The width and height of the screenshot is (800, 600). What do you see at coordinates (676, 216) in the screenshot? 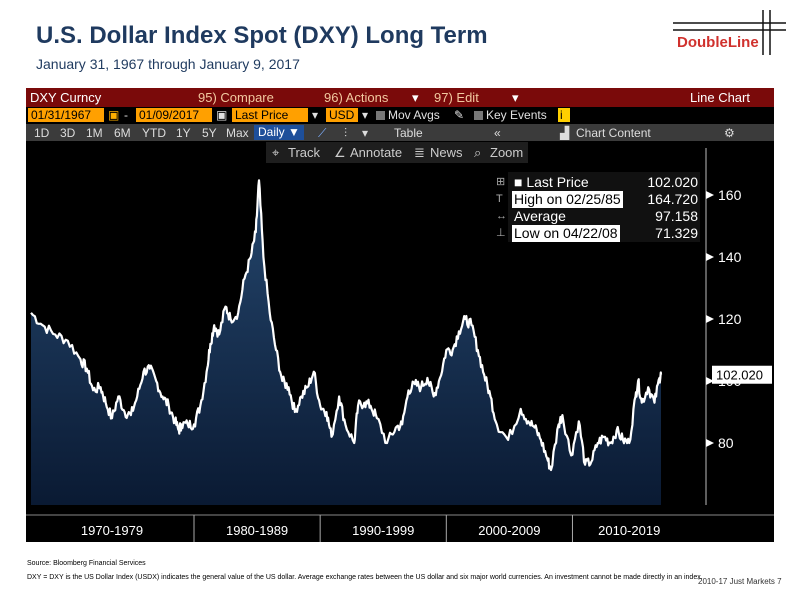
I see `legend-value: 97.158` at bounding box center [676, 216].